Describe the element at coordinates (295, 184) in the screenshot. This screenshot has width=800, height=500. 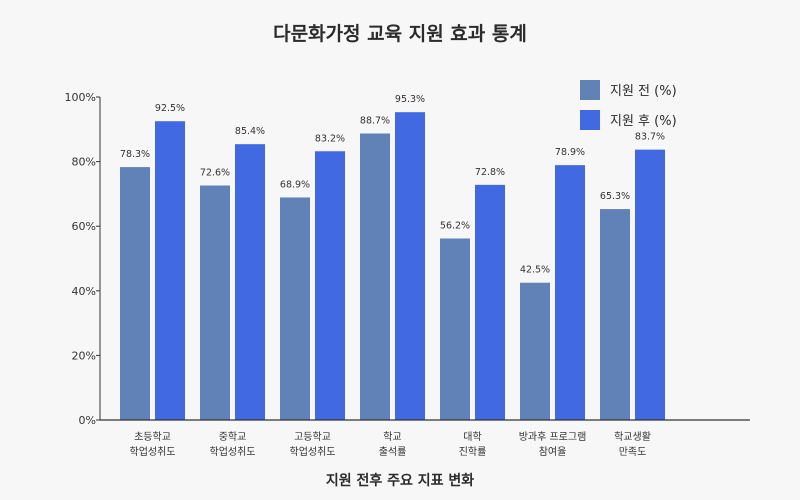
I see `bar-value-label: 68.9%` at that location.